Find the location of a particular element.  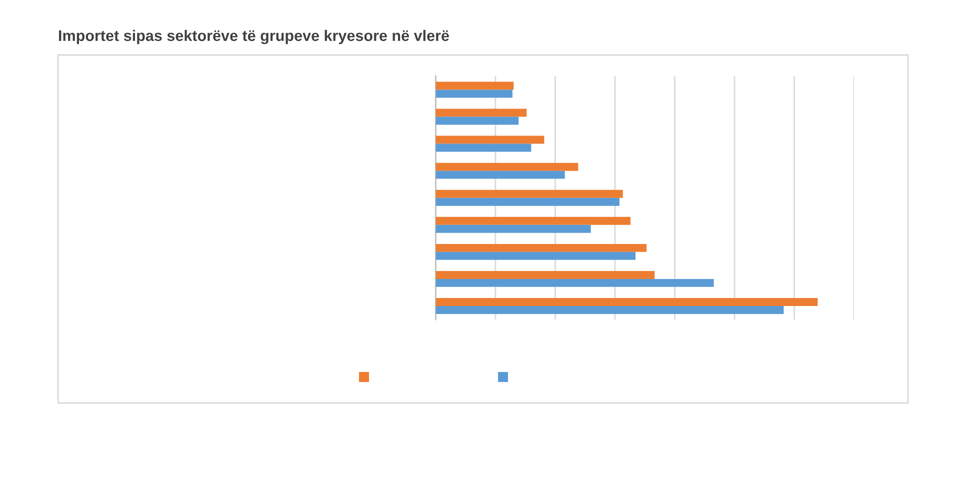

text: Importet sipas sektorëve të grupeve kryesore në vlerë is located at coordinates (254, 37).